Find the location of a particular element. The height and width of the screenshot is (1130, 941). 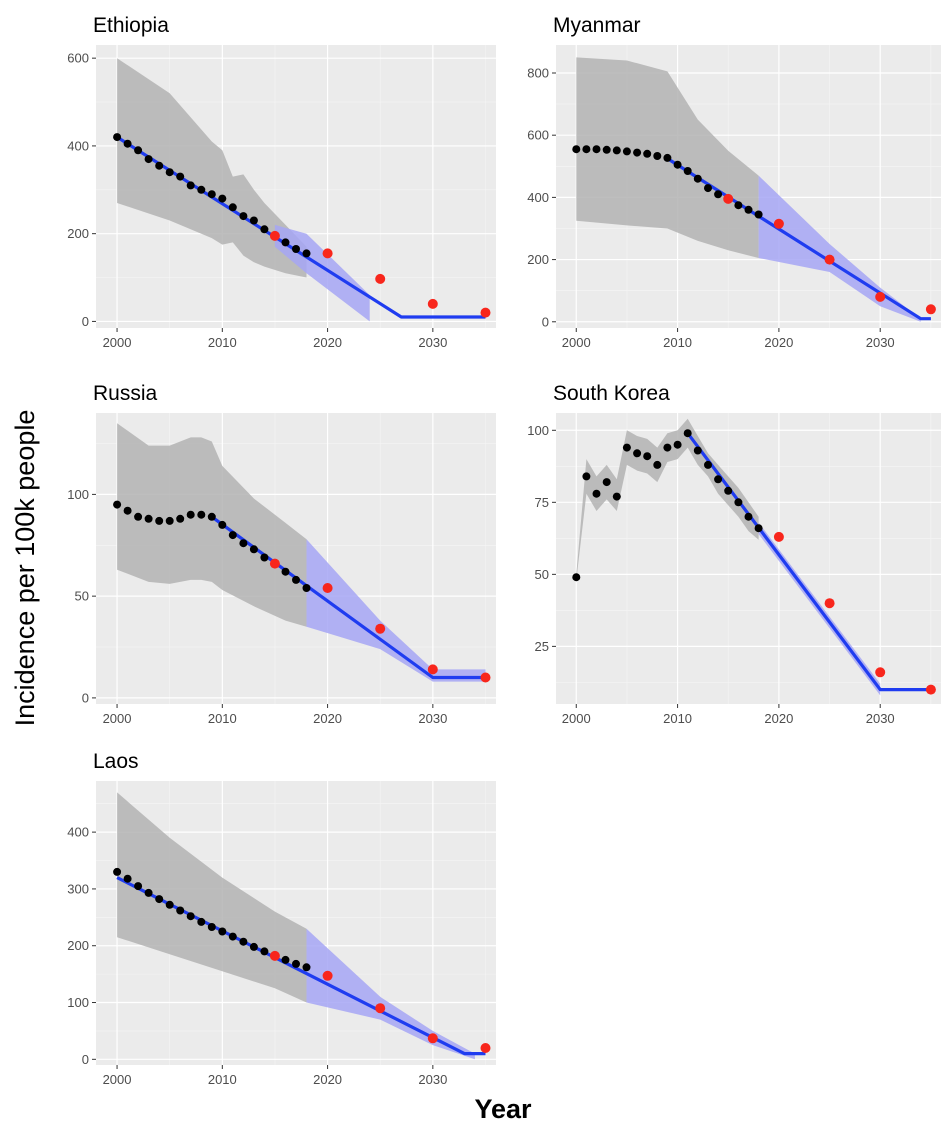

panel-background is located at coordinates (748, 558).